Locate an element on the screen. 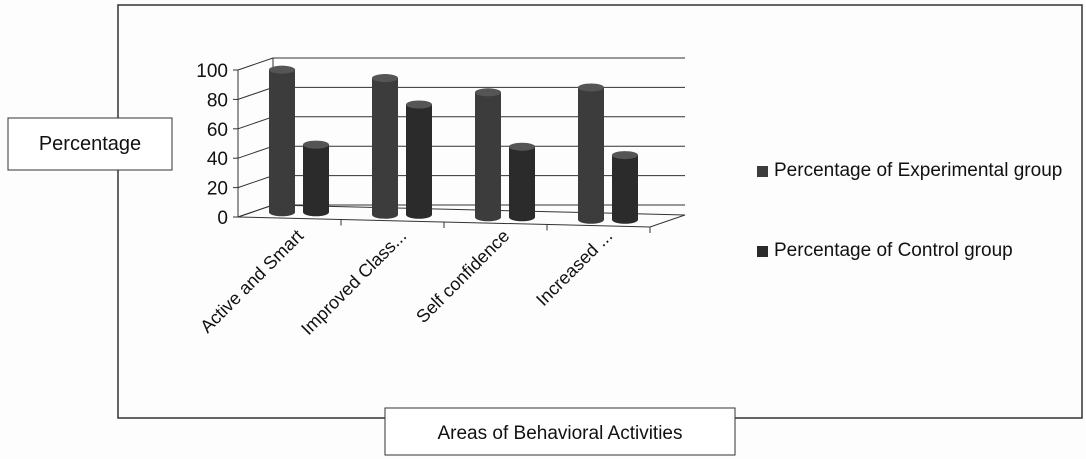  legend-item: Percentage of Control group is located at coordinates (917, 251).